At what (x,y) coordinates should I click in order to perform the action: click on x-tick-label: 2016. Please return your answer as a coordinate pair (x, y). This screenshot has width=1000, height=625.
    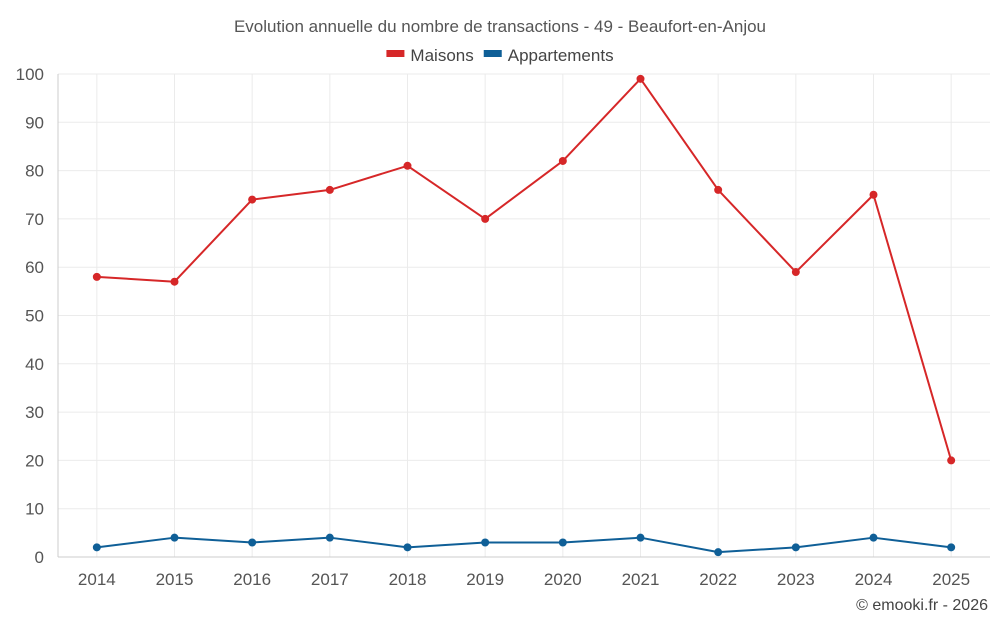
    Looking at the image, I should click on (252, 579).